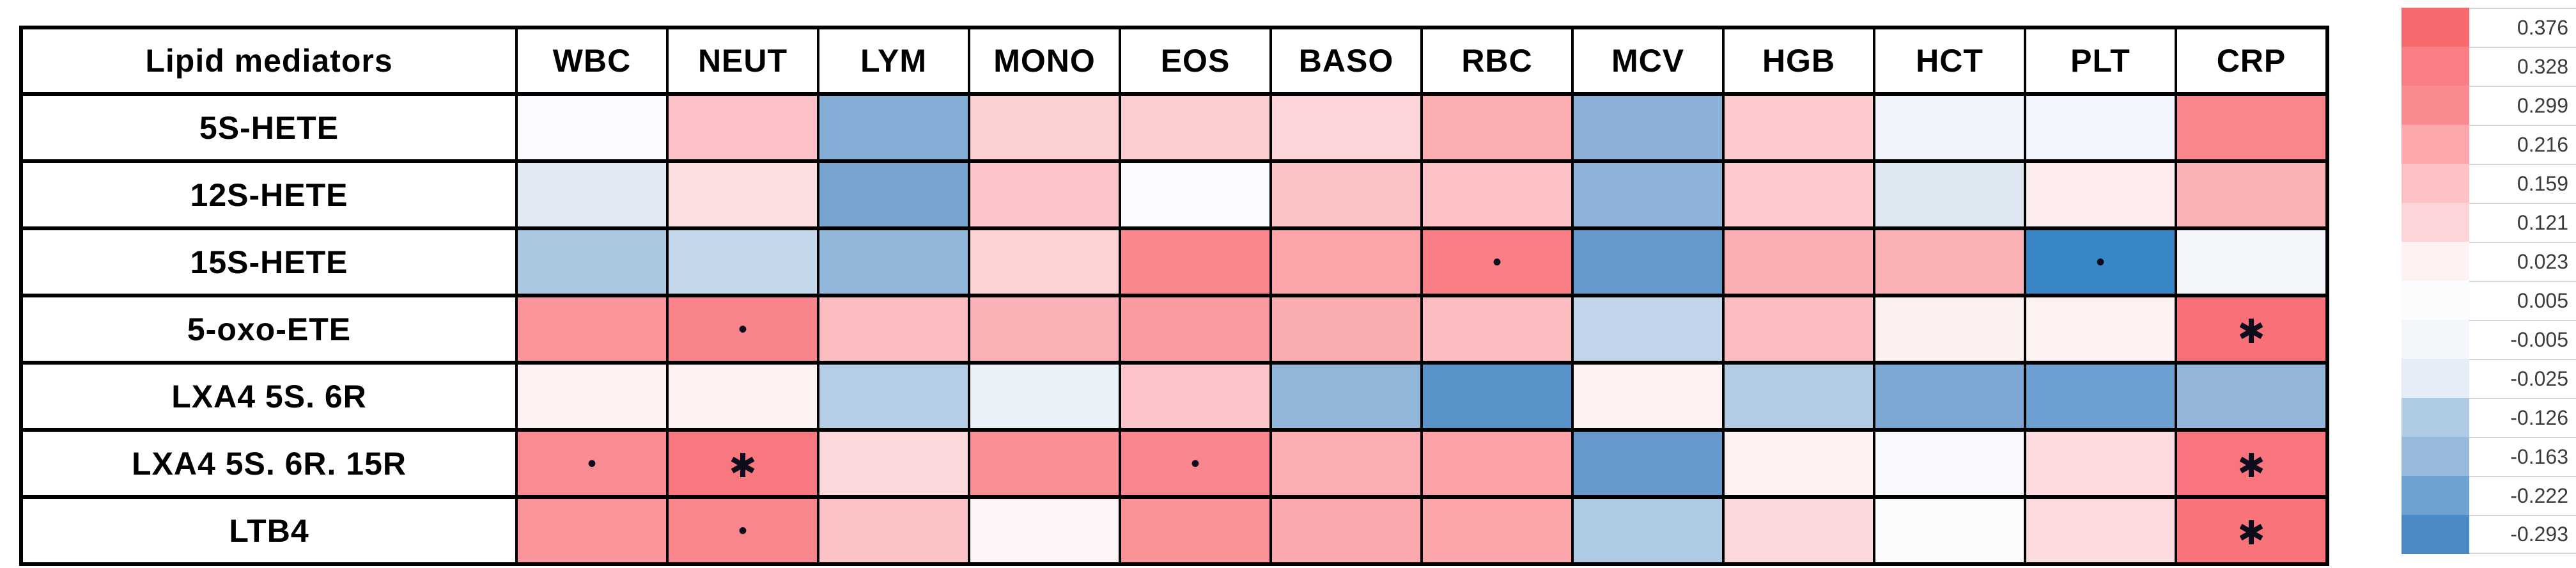 The image size is (2576, 568). What do you see at coordinates (2522, 144) in the screenshot?
I see `legend-value: 0.216` at bounding box center [2522, 144].